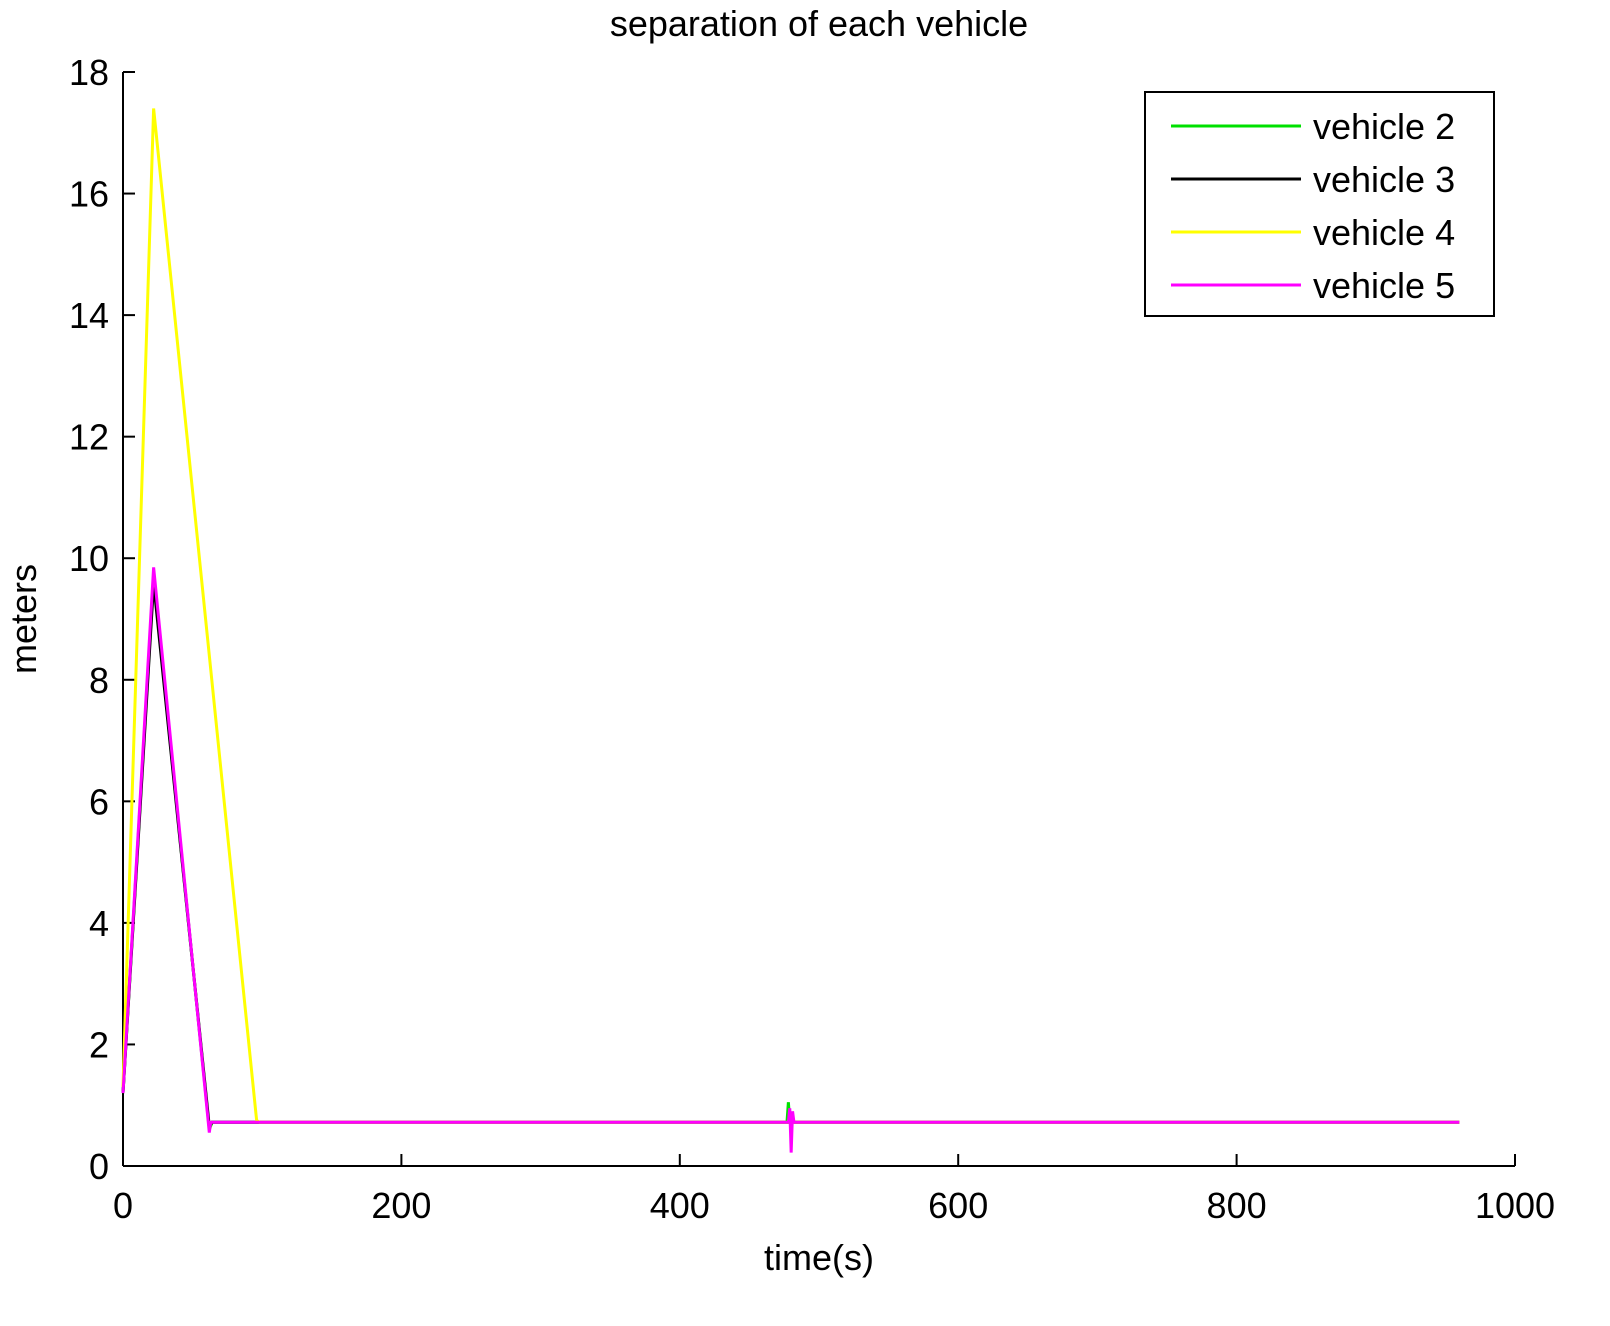 This screenshot has width=1610, height=1326. Describe the element at coordinates (958, 1205) in the screenshot. I see `x-tick-label: 600` at that location.